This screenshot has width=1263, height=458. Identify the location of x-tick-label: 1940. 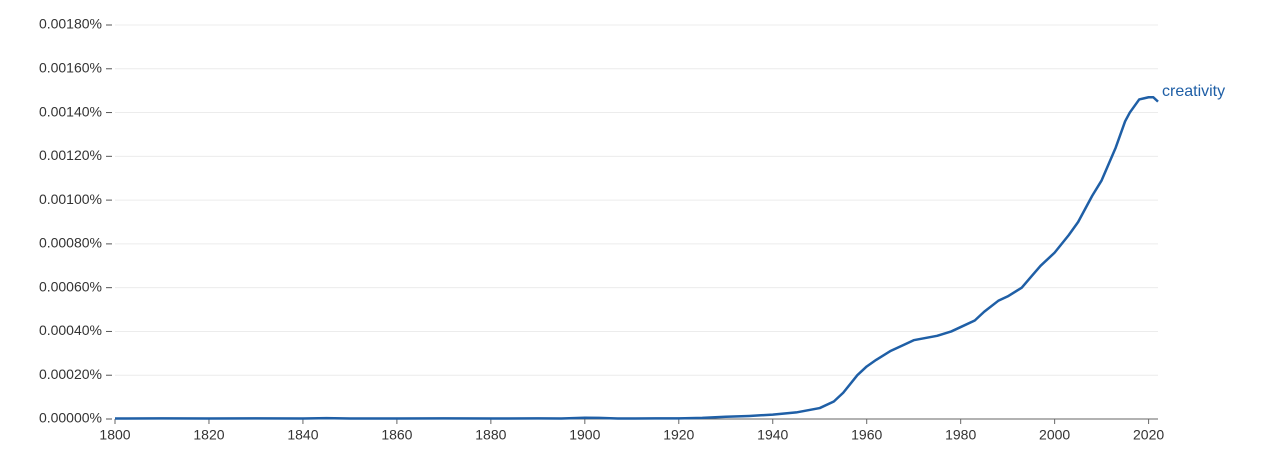
(772, 435).